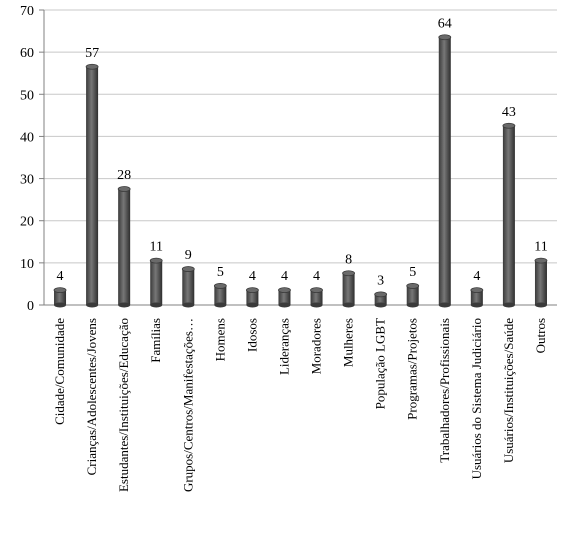  What do you see at coordinates (219, 339) in the screenshot?
I see `x-category-label: Homens` at bounding box center [219, 339].